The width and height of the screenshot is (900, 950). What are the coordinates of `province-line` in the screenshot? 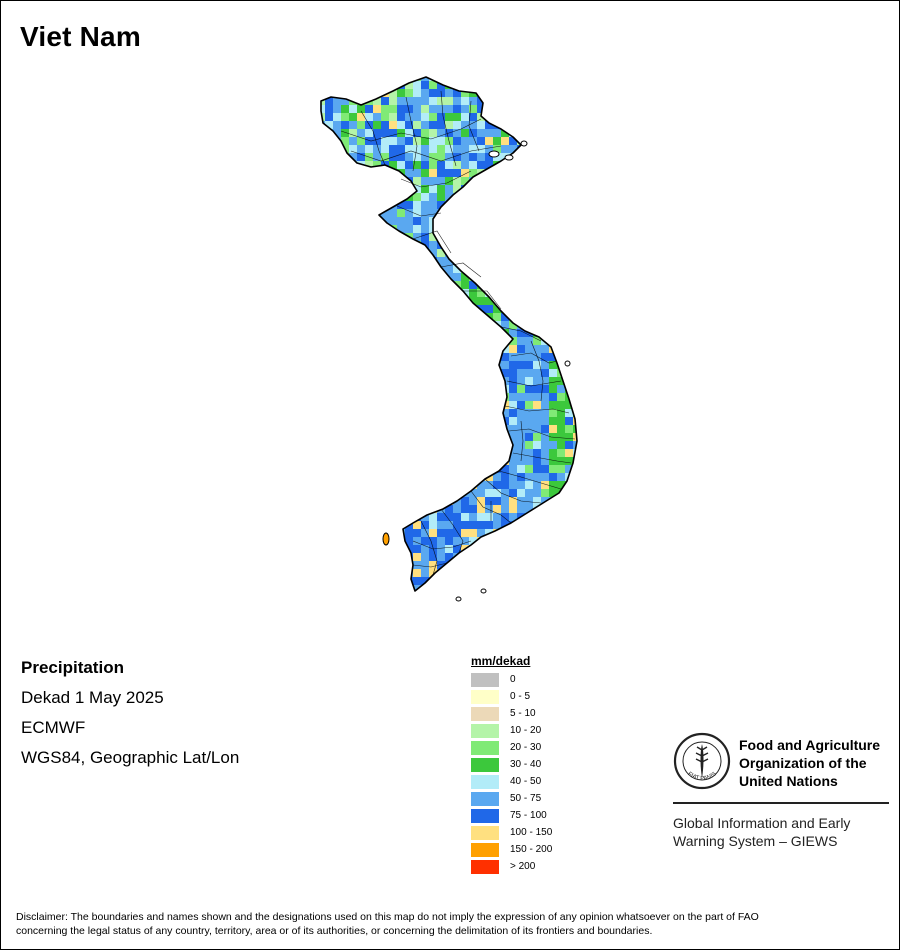 It's located at (530, 480).